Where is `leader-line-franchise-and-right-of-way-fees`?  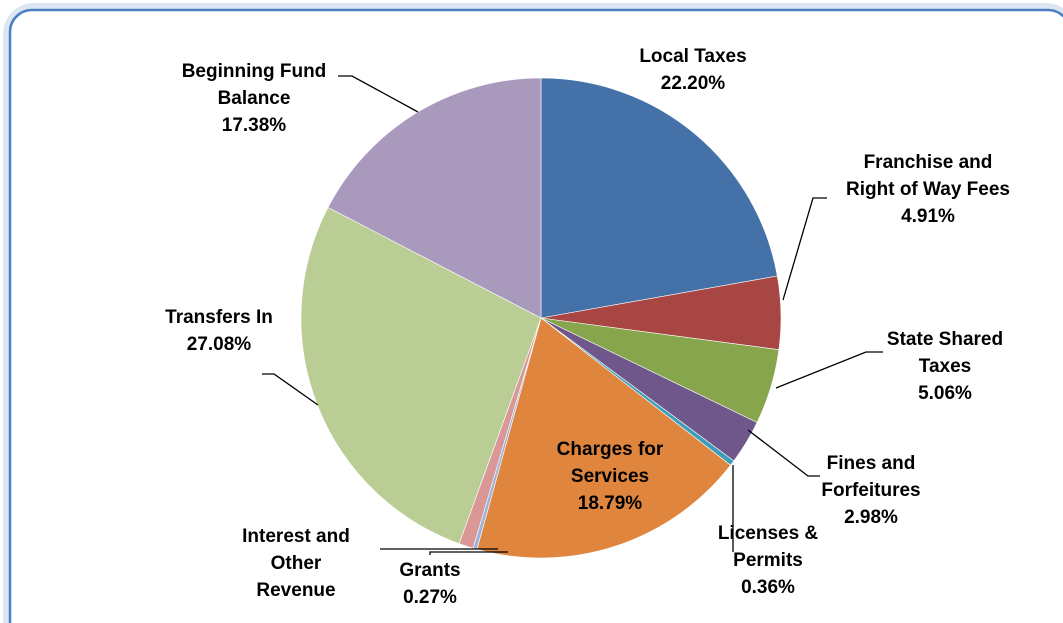
leader-line-franchise-and-right-of-way-fees is located at coordinates (804, 249).